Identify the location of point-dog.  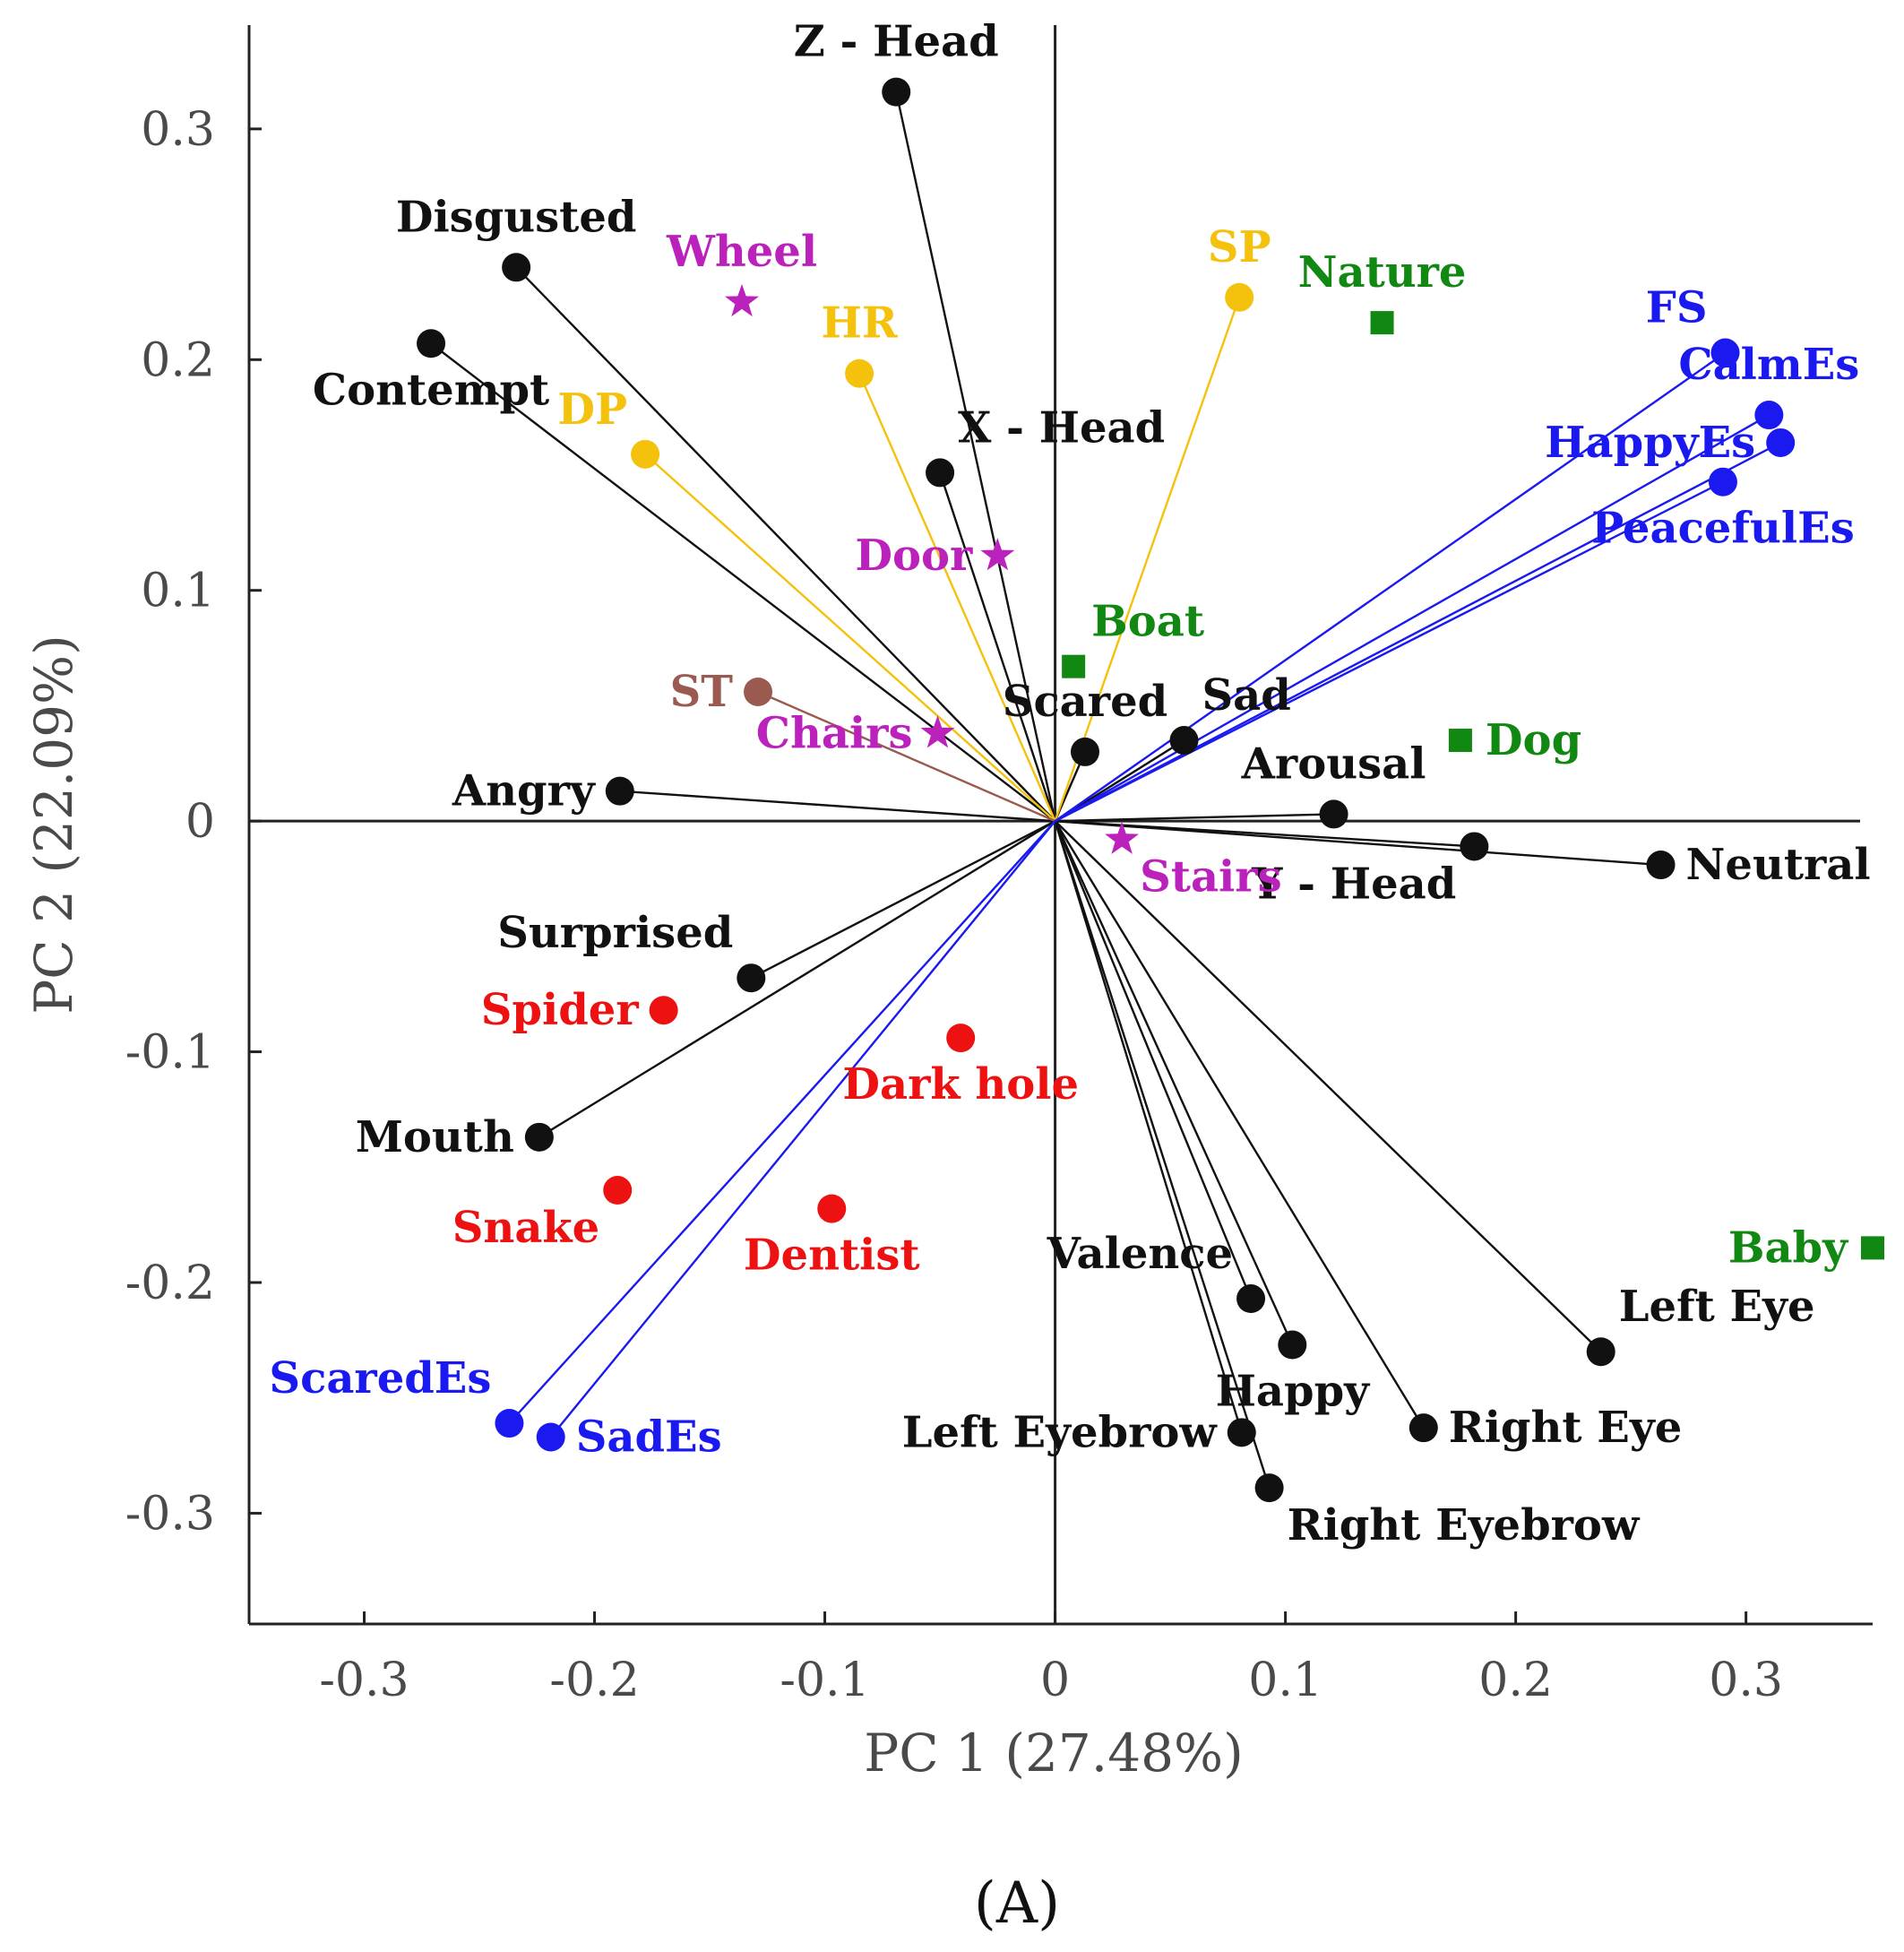
(1460, 741).